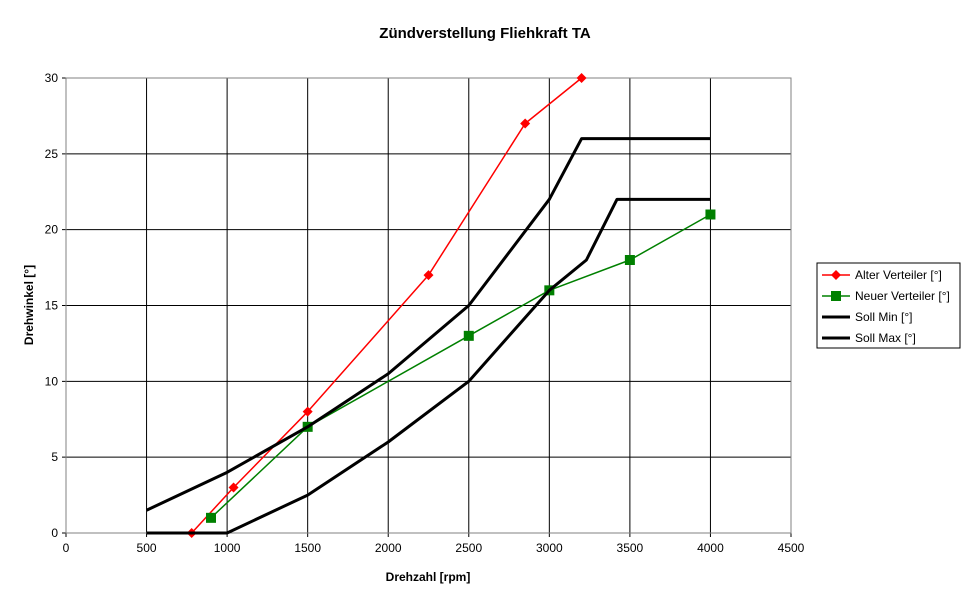 This screenshot has width=970, height=609. Describe the element at coordinates (29, 305) in the screenshot. I see `y-axis-label: Drehwinkel [°]` at that location.